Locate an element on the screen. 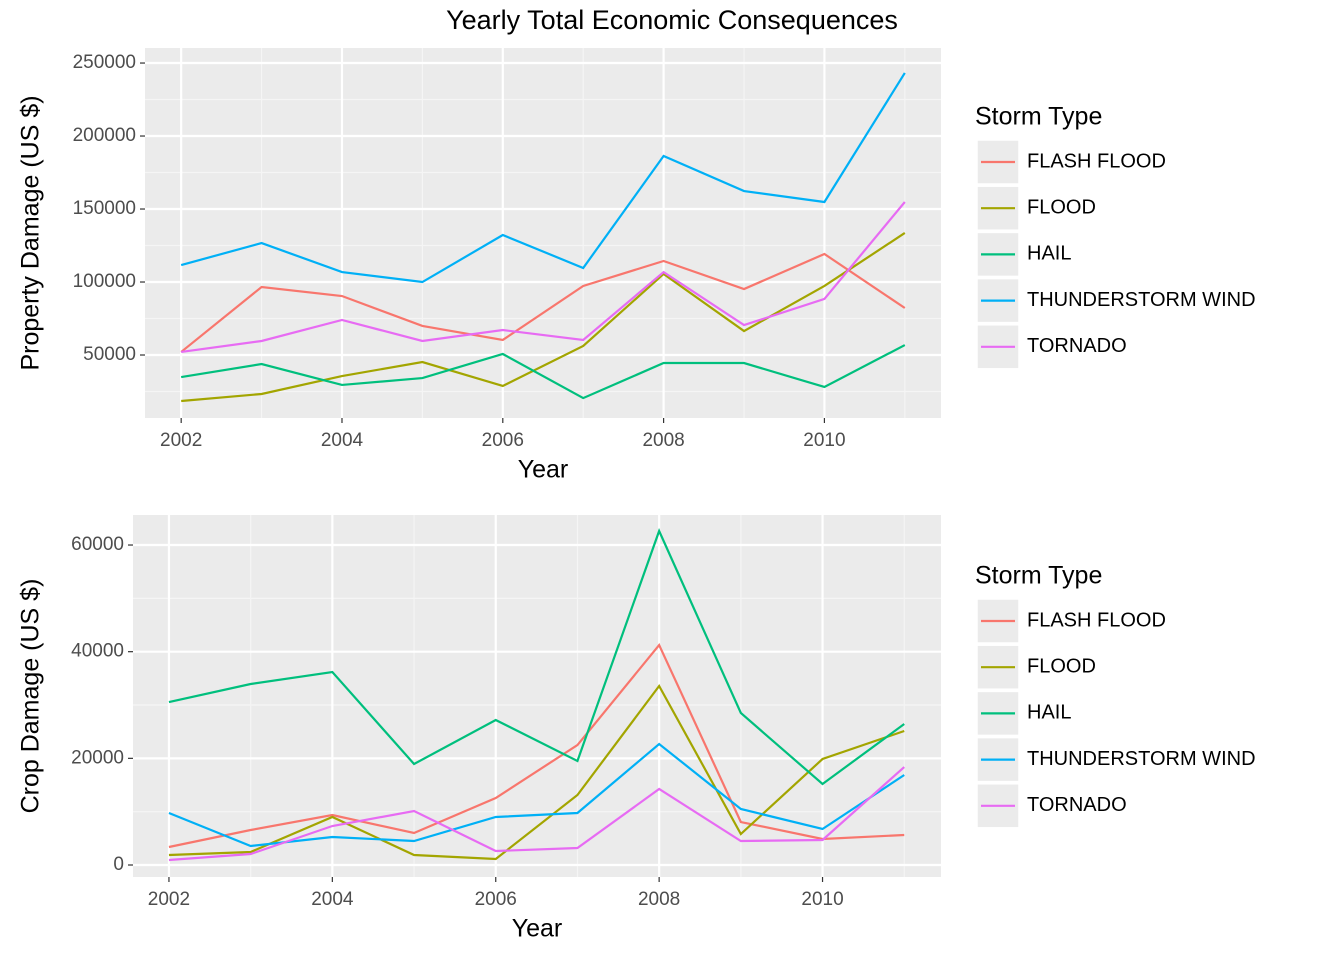 This screenshot has width=1344, height=965. chart-title: Yearly Total Economic Consequences is located at coordinates (672, 20).